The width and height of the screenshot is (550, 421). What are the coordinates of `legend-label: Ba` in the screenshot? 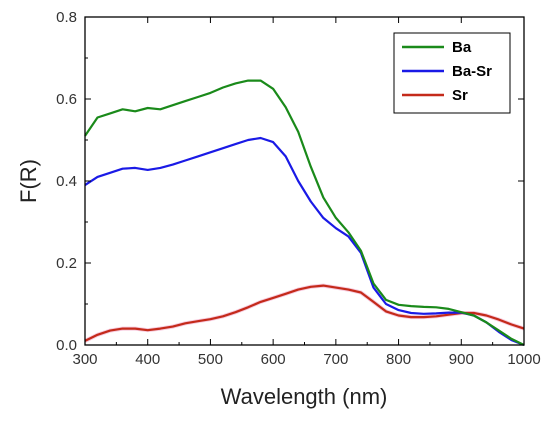 It's located at (462, 47).